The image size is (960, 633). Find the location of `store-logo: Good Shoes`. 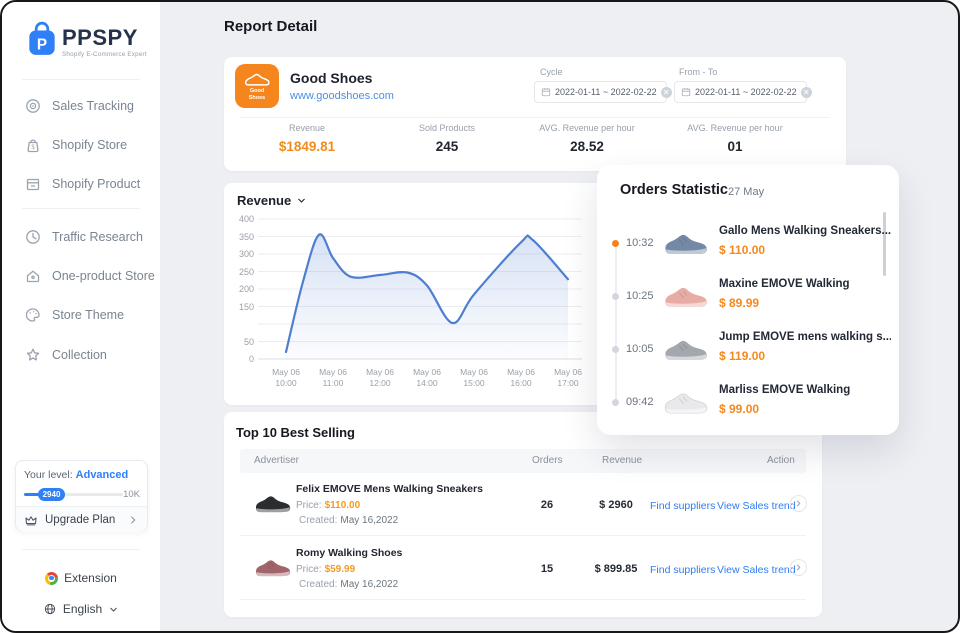

store-logo: Good Shoes is located at coordinates (257, 86).